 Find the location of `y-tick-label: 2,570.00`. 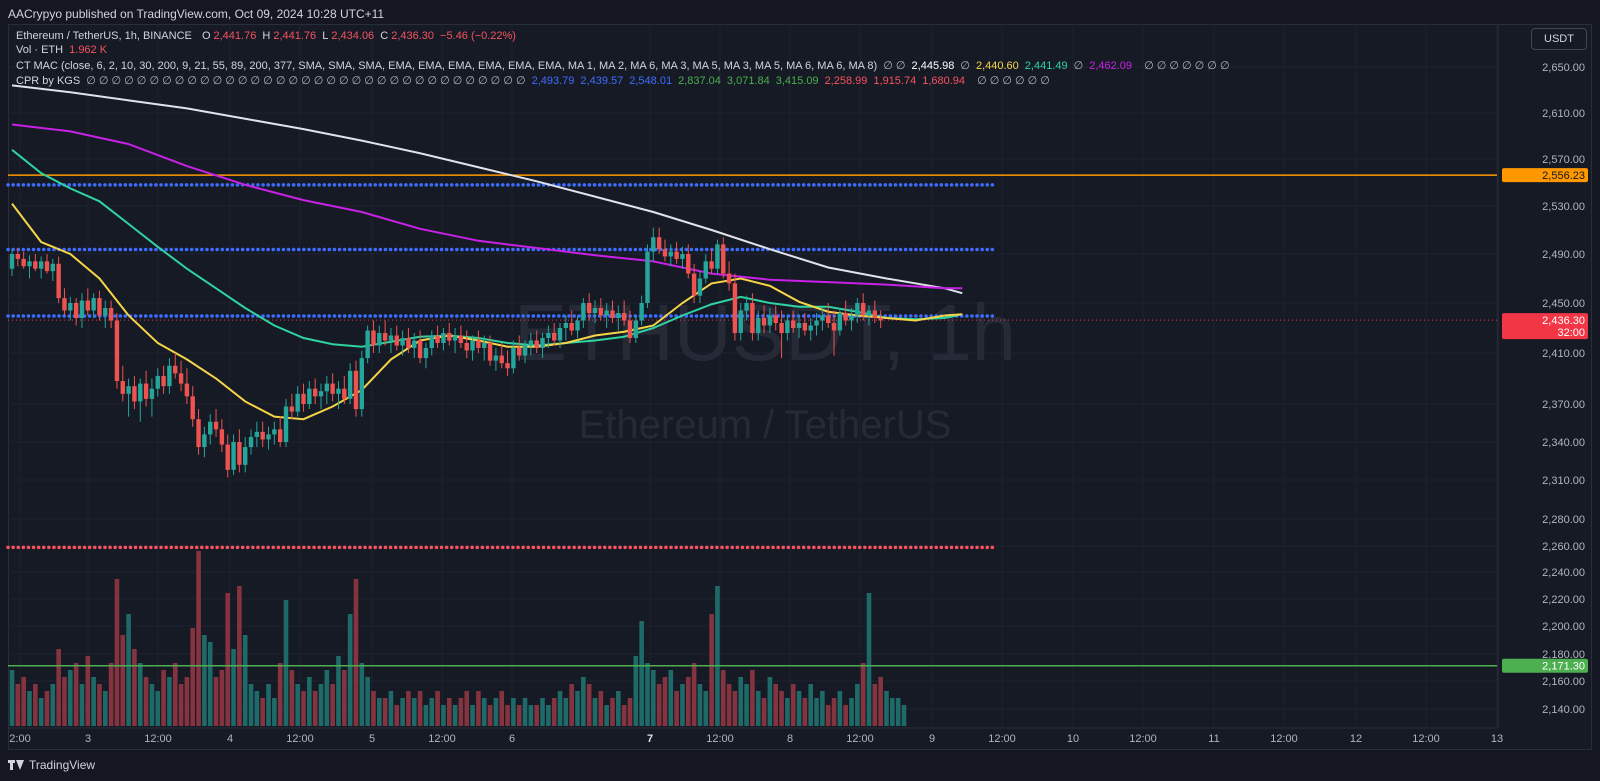

y-tick-label: 2,570.00 is located at coordinates (1563, 160).